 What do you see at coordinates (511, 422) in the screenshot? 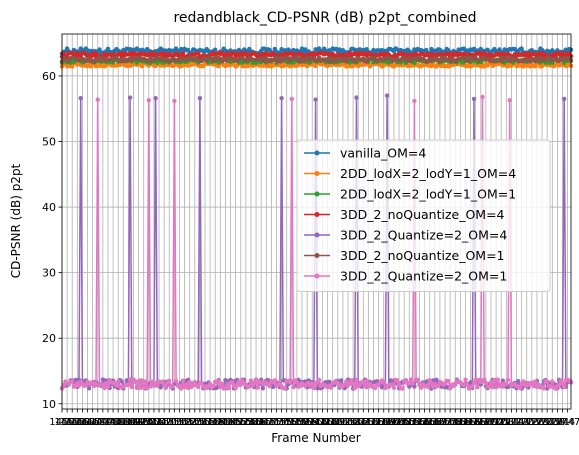
I see `x-tick-label: 1714` at bounding box center [511, 422].